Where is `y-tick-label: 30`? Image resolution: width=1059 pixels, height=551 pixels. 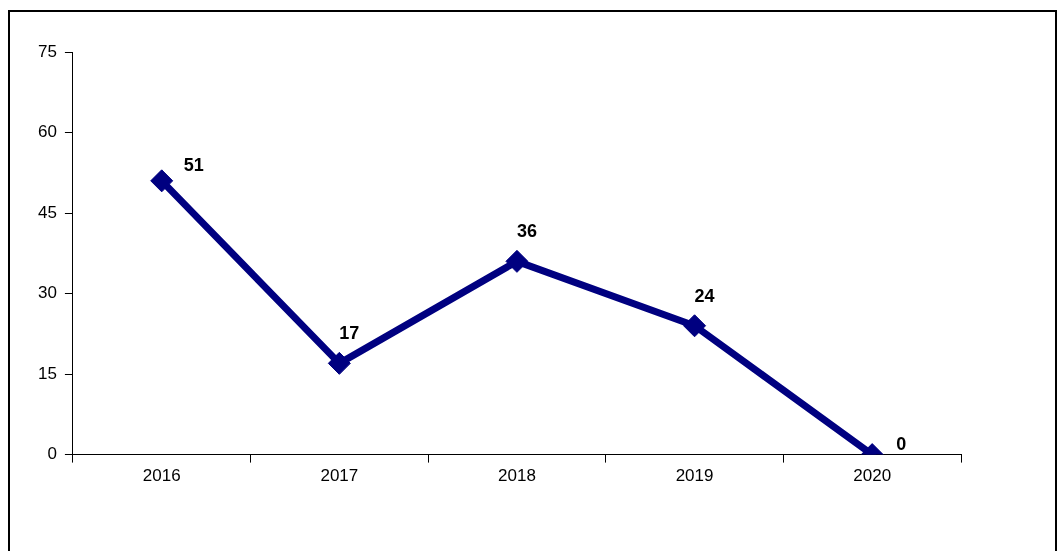 y-tick-label: 30 is located at coordinates (47, 293).